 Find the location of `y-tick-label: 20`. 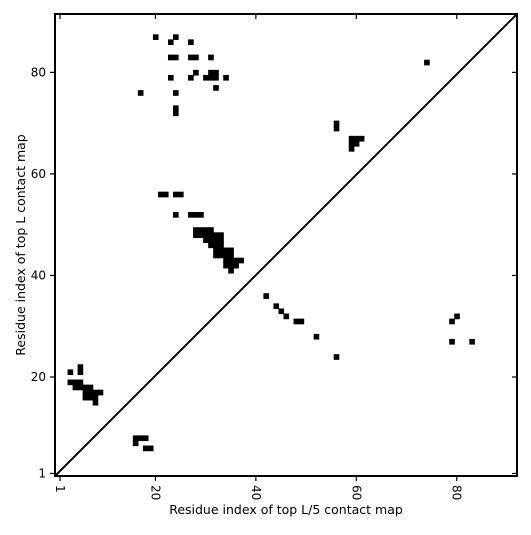

y-tick-label: 20 is located at coordinates (38, 377).